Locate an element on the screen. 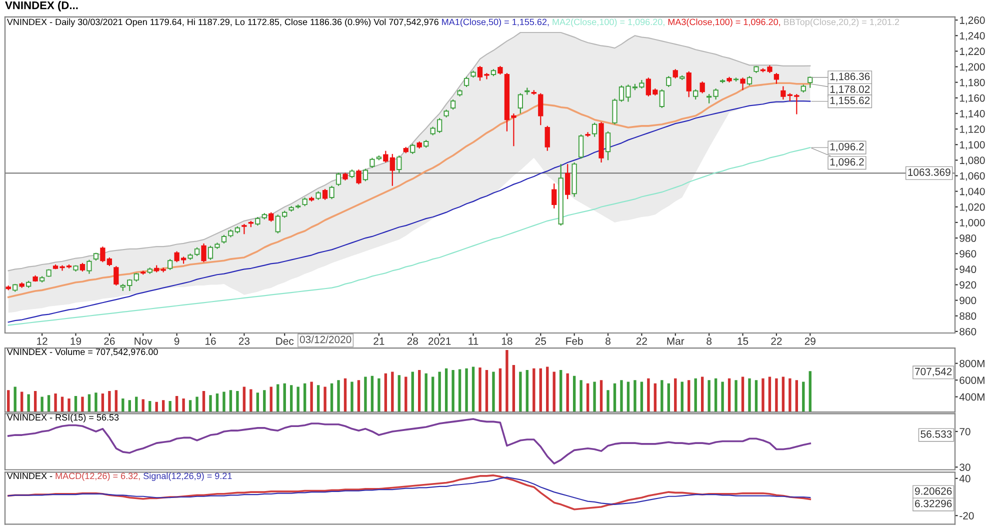 Image resolution: width=1000 pixels, height=529 pixels. y-tick-label: 1,040 is located at coordinates (972, 192).